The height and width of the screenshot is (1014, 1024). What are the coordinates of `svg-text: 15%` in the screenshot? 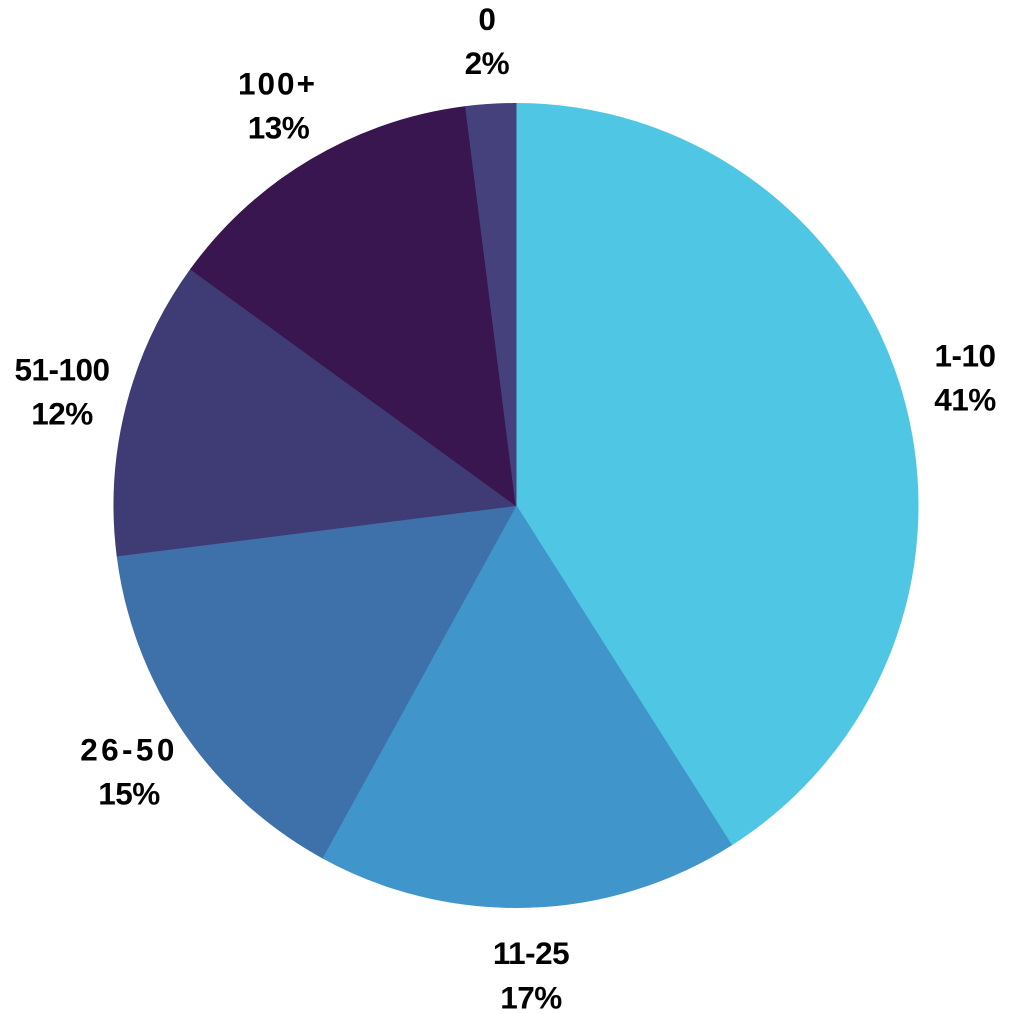 It's located at (129, 793).